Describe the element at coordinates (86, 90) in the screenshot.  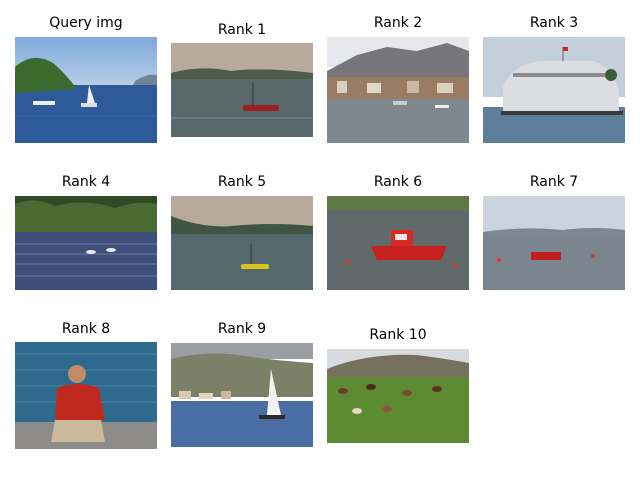
I see `query-image` at that location.